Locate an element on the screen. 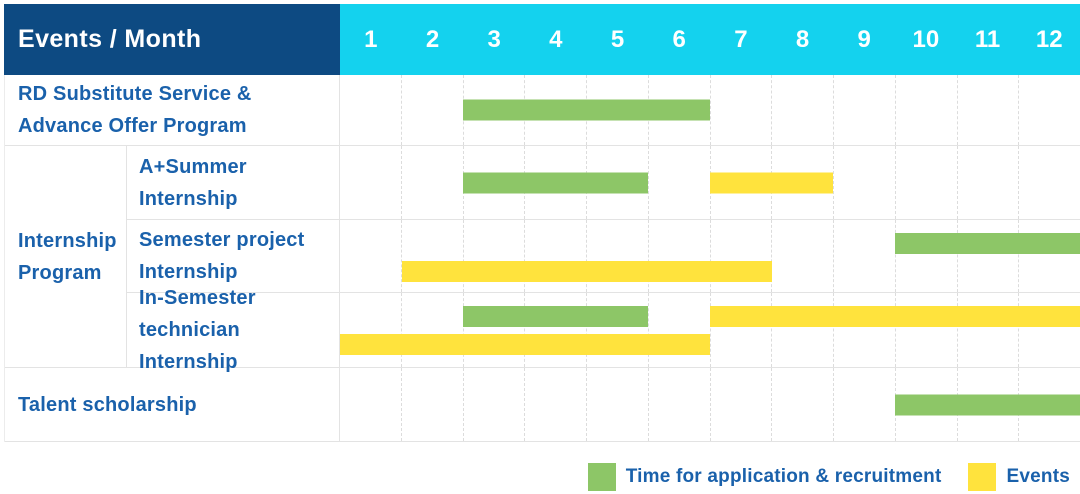  month-header-10: 10 is located at coordinates (926, 39).